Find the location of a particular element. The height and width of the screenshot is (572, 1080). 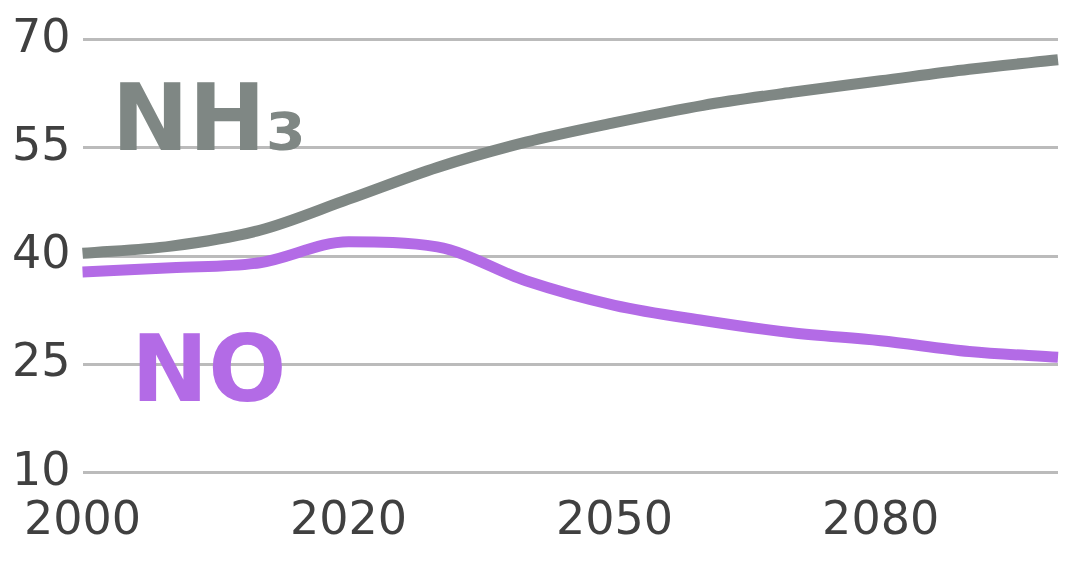

y-tick-label: 55 is located at coordinates (41, 143).